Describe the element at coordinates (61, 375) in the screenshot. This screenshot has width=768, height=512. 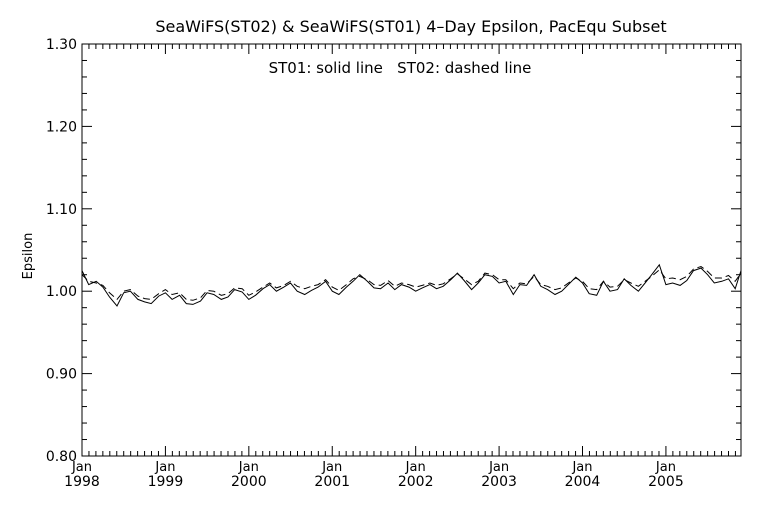
I see `y-tick-label: 0.90` at that location.